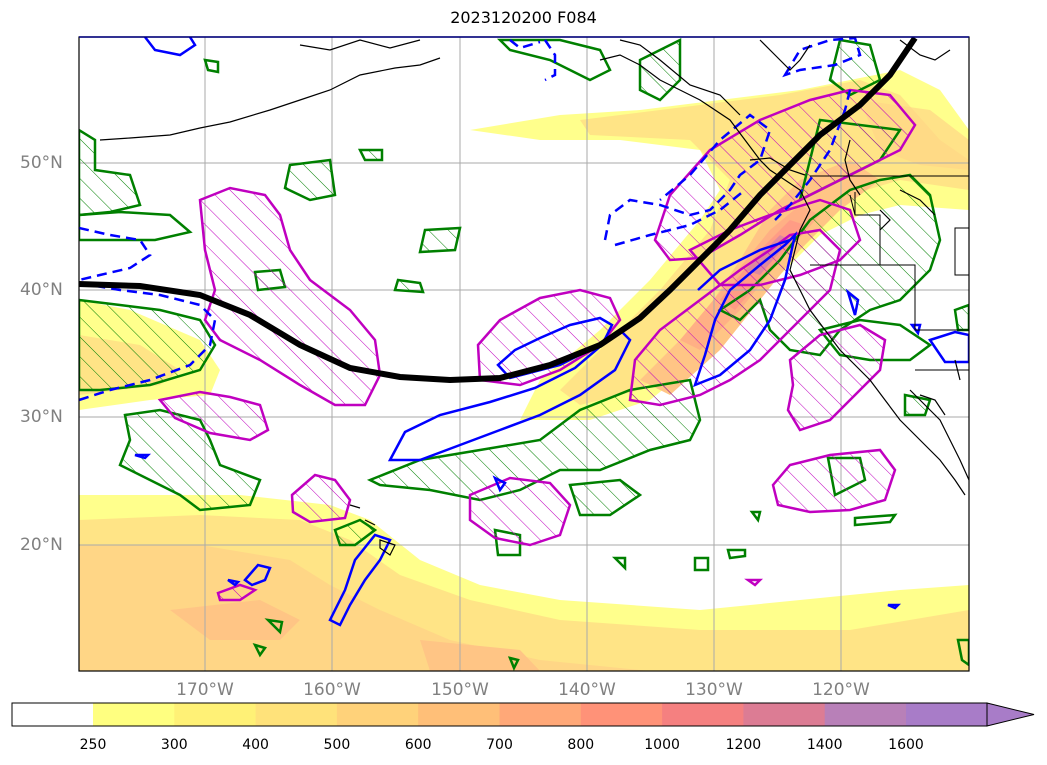 The image size is (1047, 765). I want to click on colorbar-tick-label: 800, so click(581, 745).